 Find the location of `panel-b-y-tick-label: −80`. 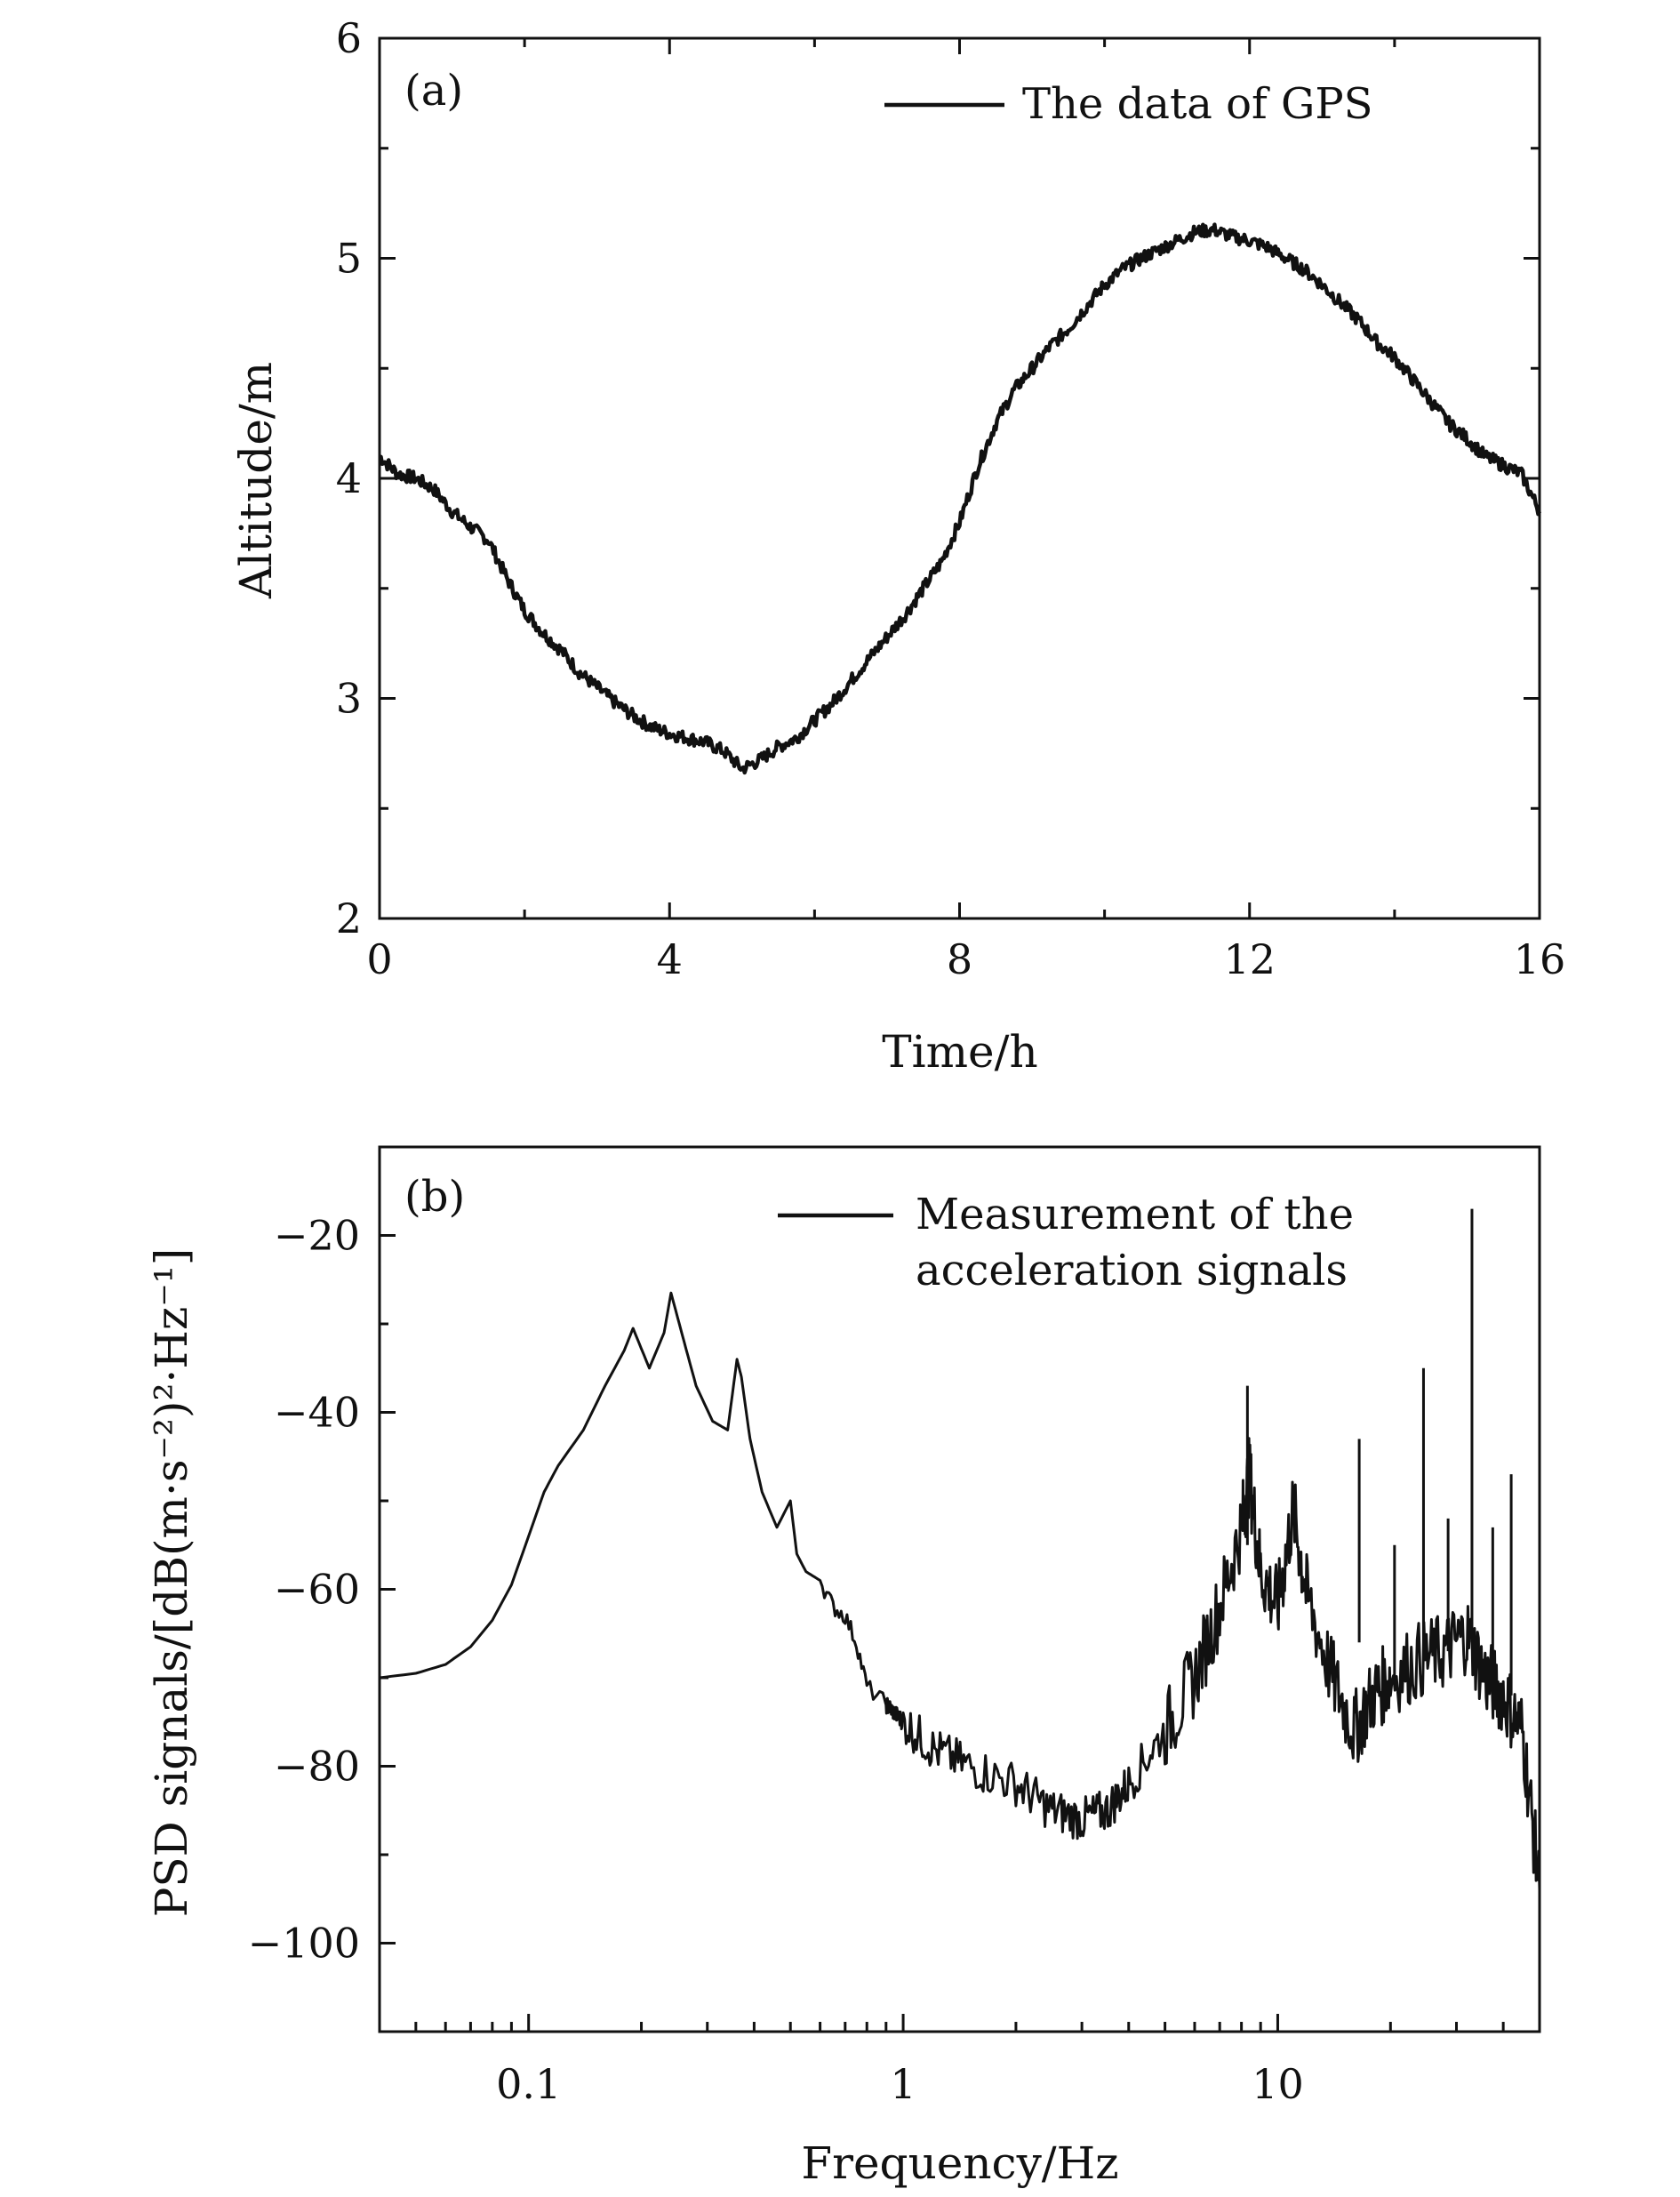

panel-b-y-tick-label: −80 is located at coordinates (317, 1767).